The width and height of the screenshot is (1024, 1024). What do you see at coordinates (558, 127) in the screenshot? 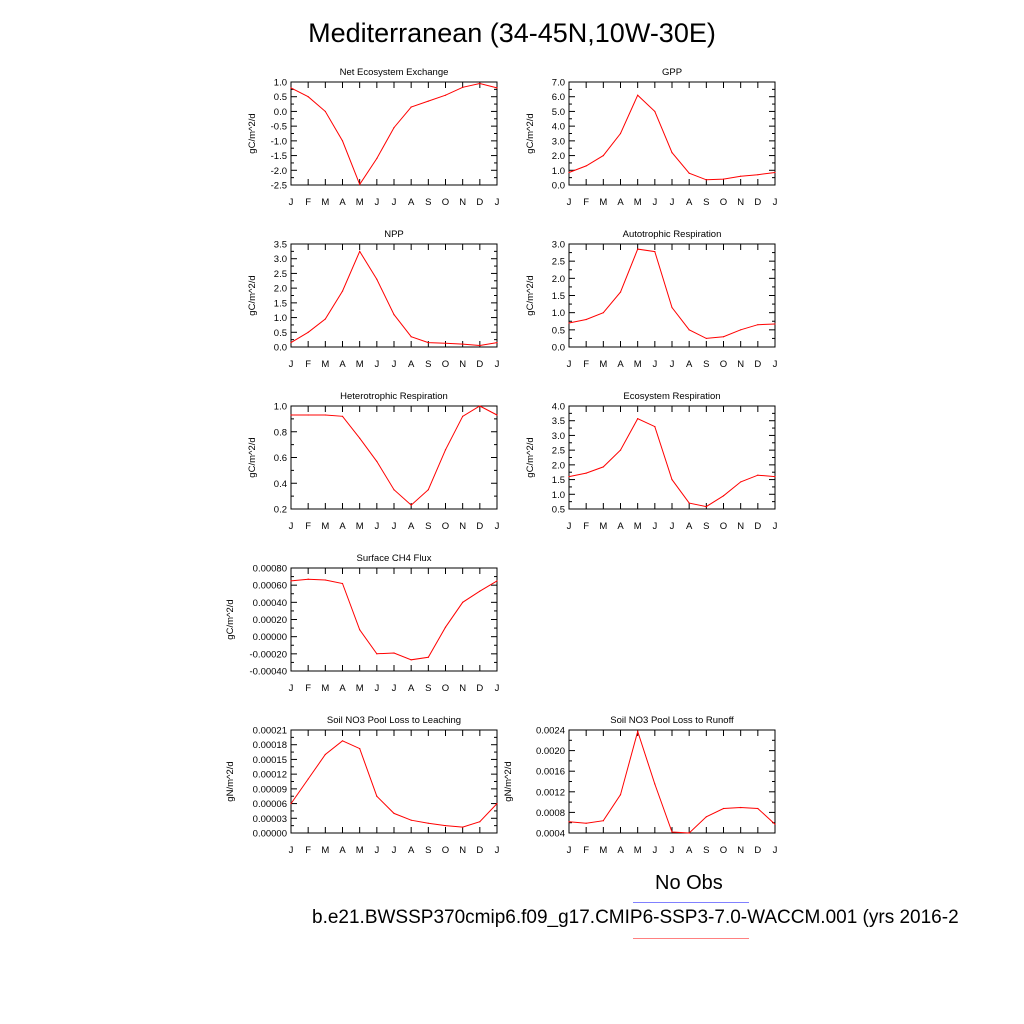
I see `y-tick-label: 4.0` at bounding box center [558, 127].